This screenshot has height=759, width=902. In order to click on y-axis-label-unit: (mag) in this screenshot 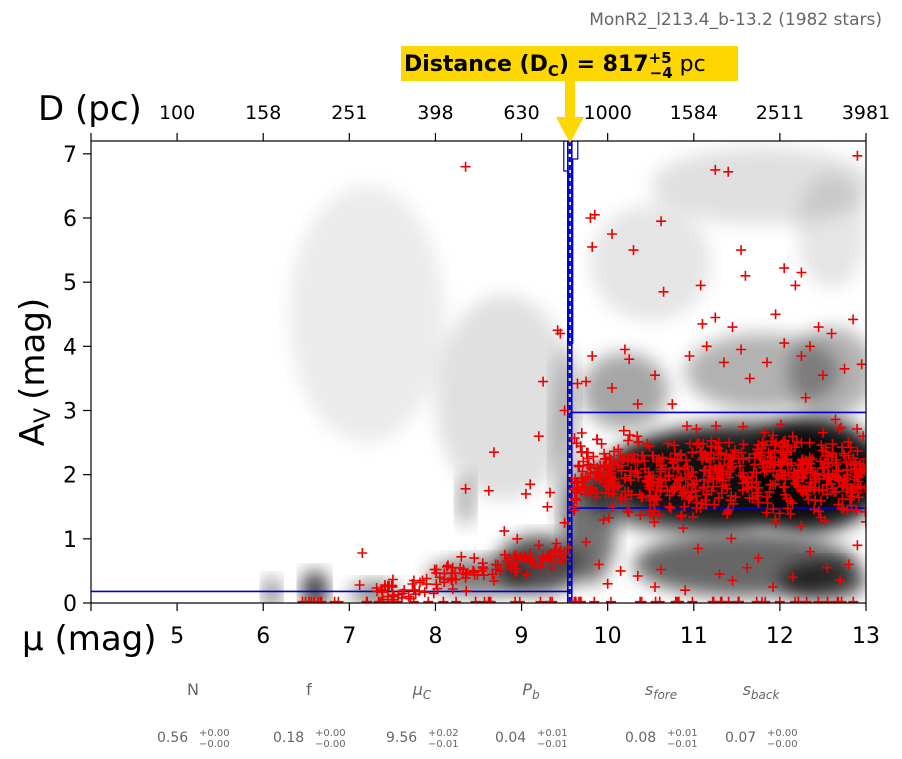, I will do `click(33, 349)`.